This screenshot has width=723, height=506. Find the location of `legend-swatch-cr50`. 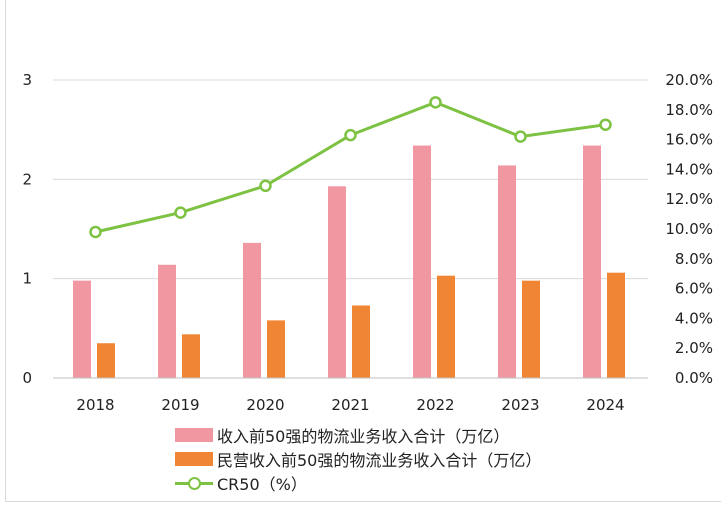

legend-swatch-cr50 is located at coordinates (194, 483).